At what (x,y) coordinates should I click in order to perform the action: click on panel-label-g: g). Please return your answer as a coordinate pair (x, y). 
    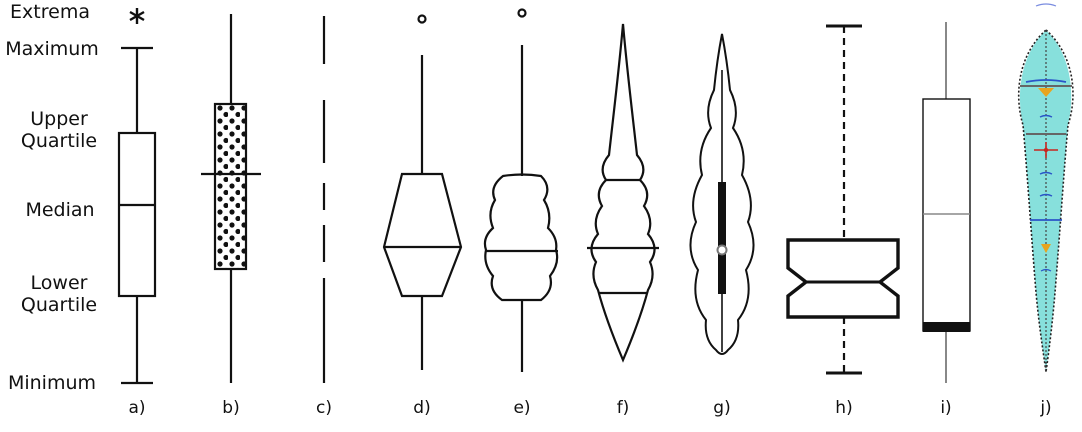
    Looking at the image, I should click on (722, 408).